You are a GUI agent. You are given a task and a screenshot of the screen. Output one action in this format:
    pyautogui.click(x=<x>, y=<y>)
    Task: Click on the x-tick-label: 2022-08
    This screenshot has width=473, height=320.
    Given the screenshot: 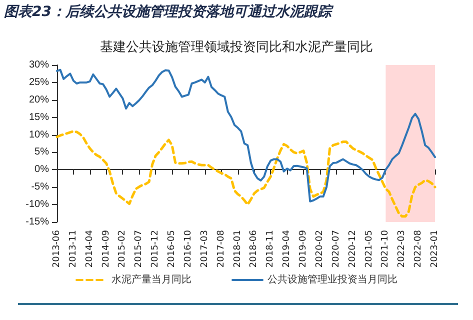 What is the action you would take?
    pyautogui.click(x=419, y=249)
    